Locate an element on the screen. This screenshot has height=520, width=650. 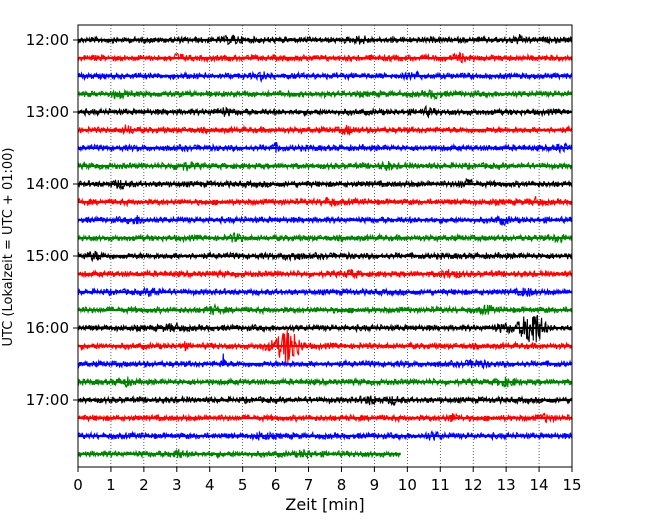
x-axis-label: Zeit [min] is located at coordinates (324, 504).